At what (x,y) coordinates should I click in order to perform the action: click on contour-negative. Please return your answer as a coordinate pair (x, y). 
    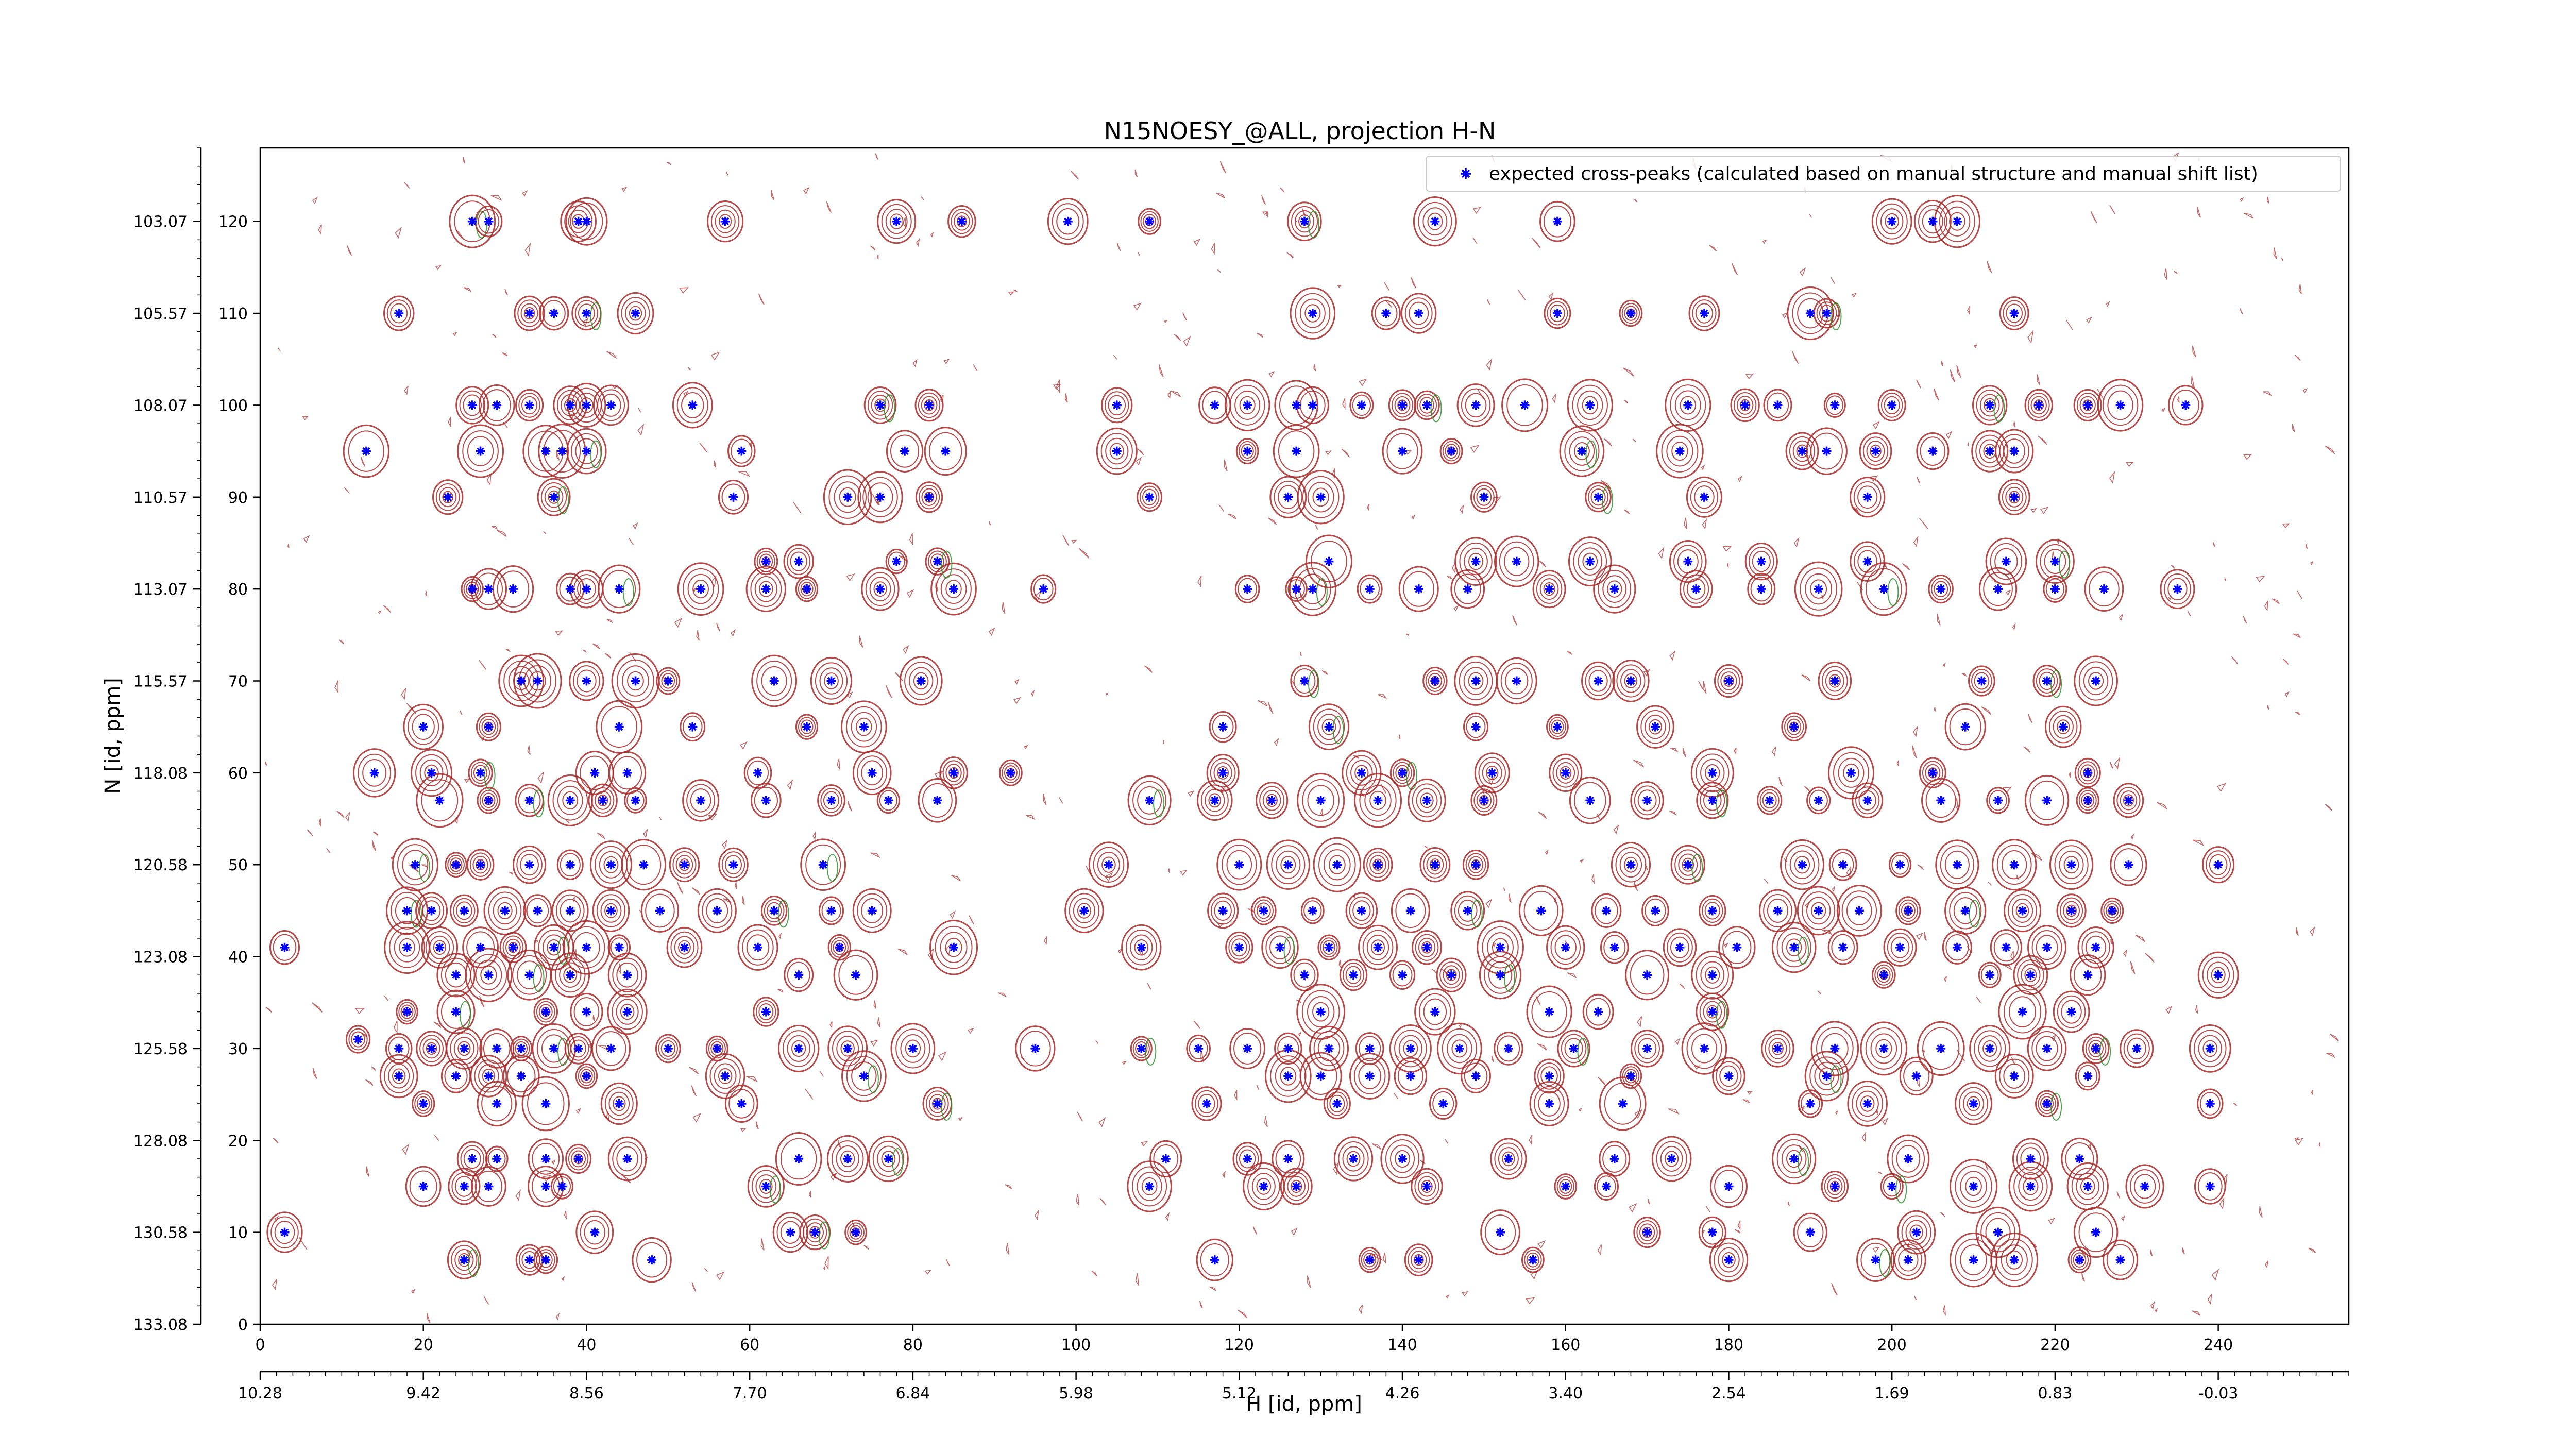
    Looking at the image, I should click on (1721, 1015).